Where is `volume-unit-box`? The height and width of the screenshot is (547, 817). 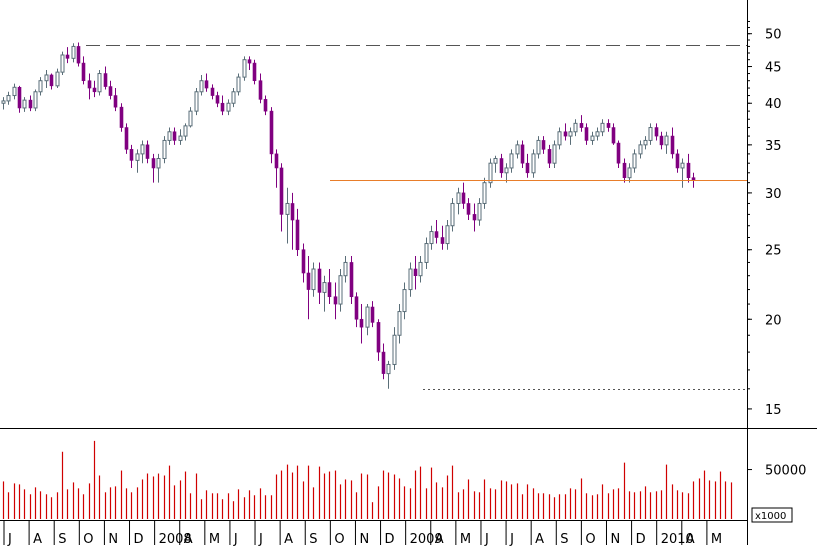
volume-unit-box is located at coordinates (772, 515).